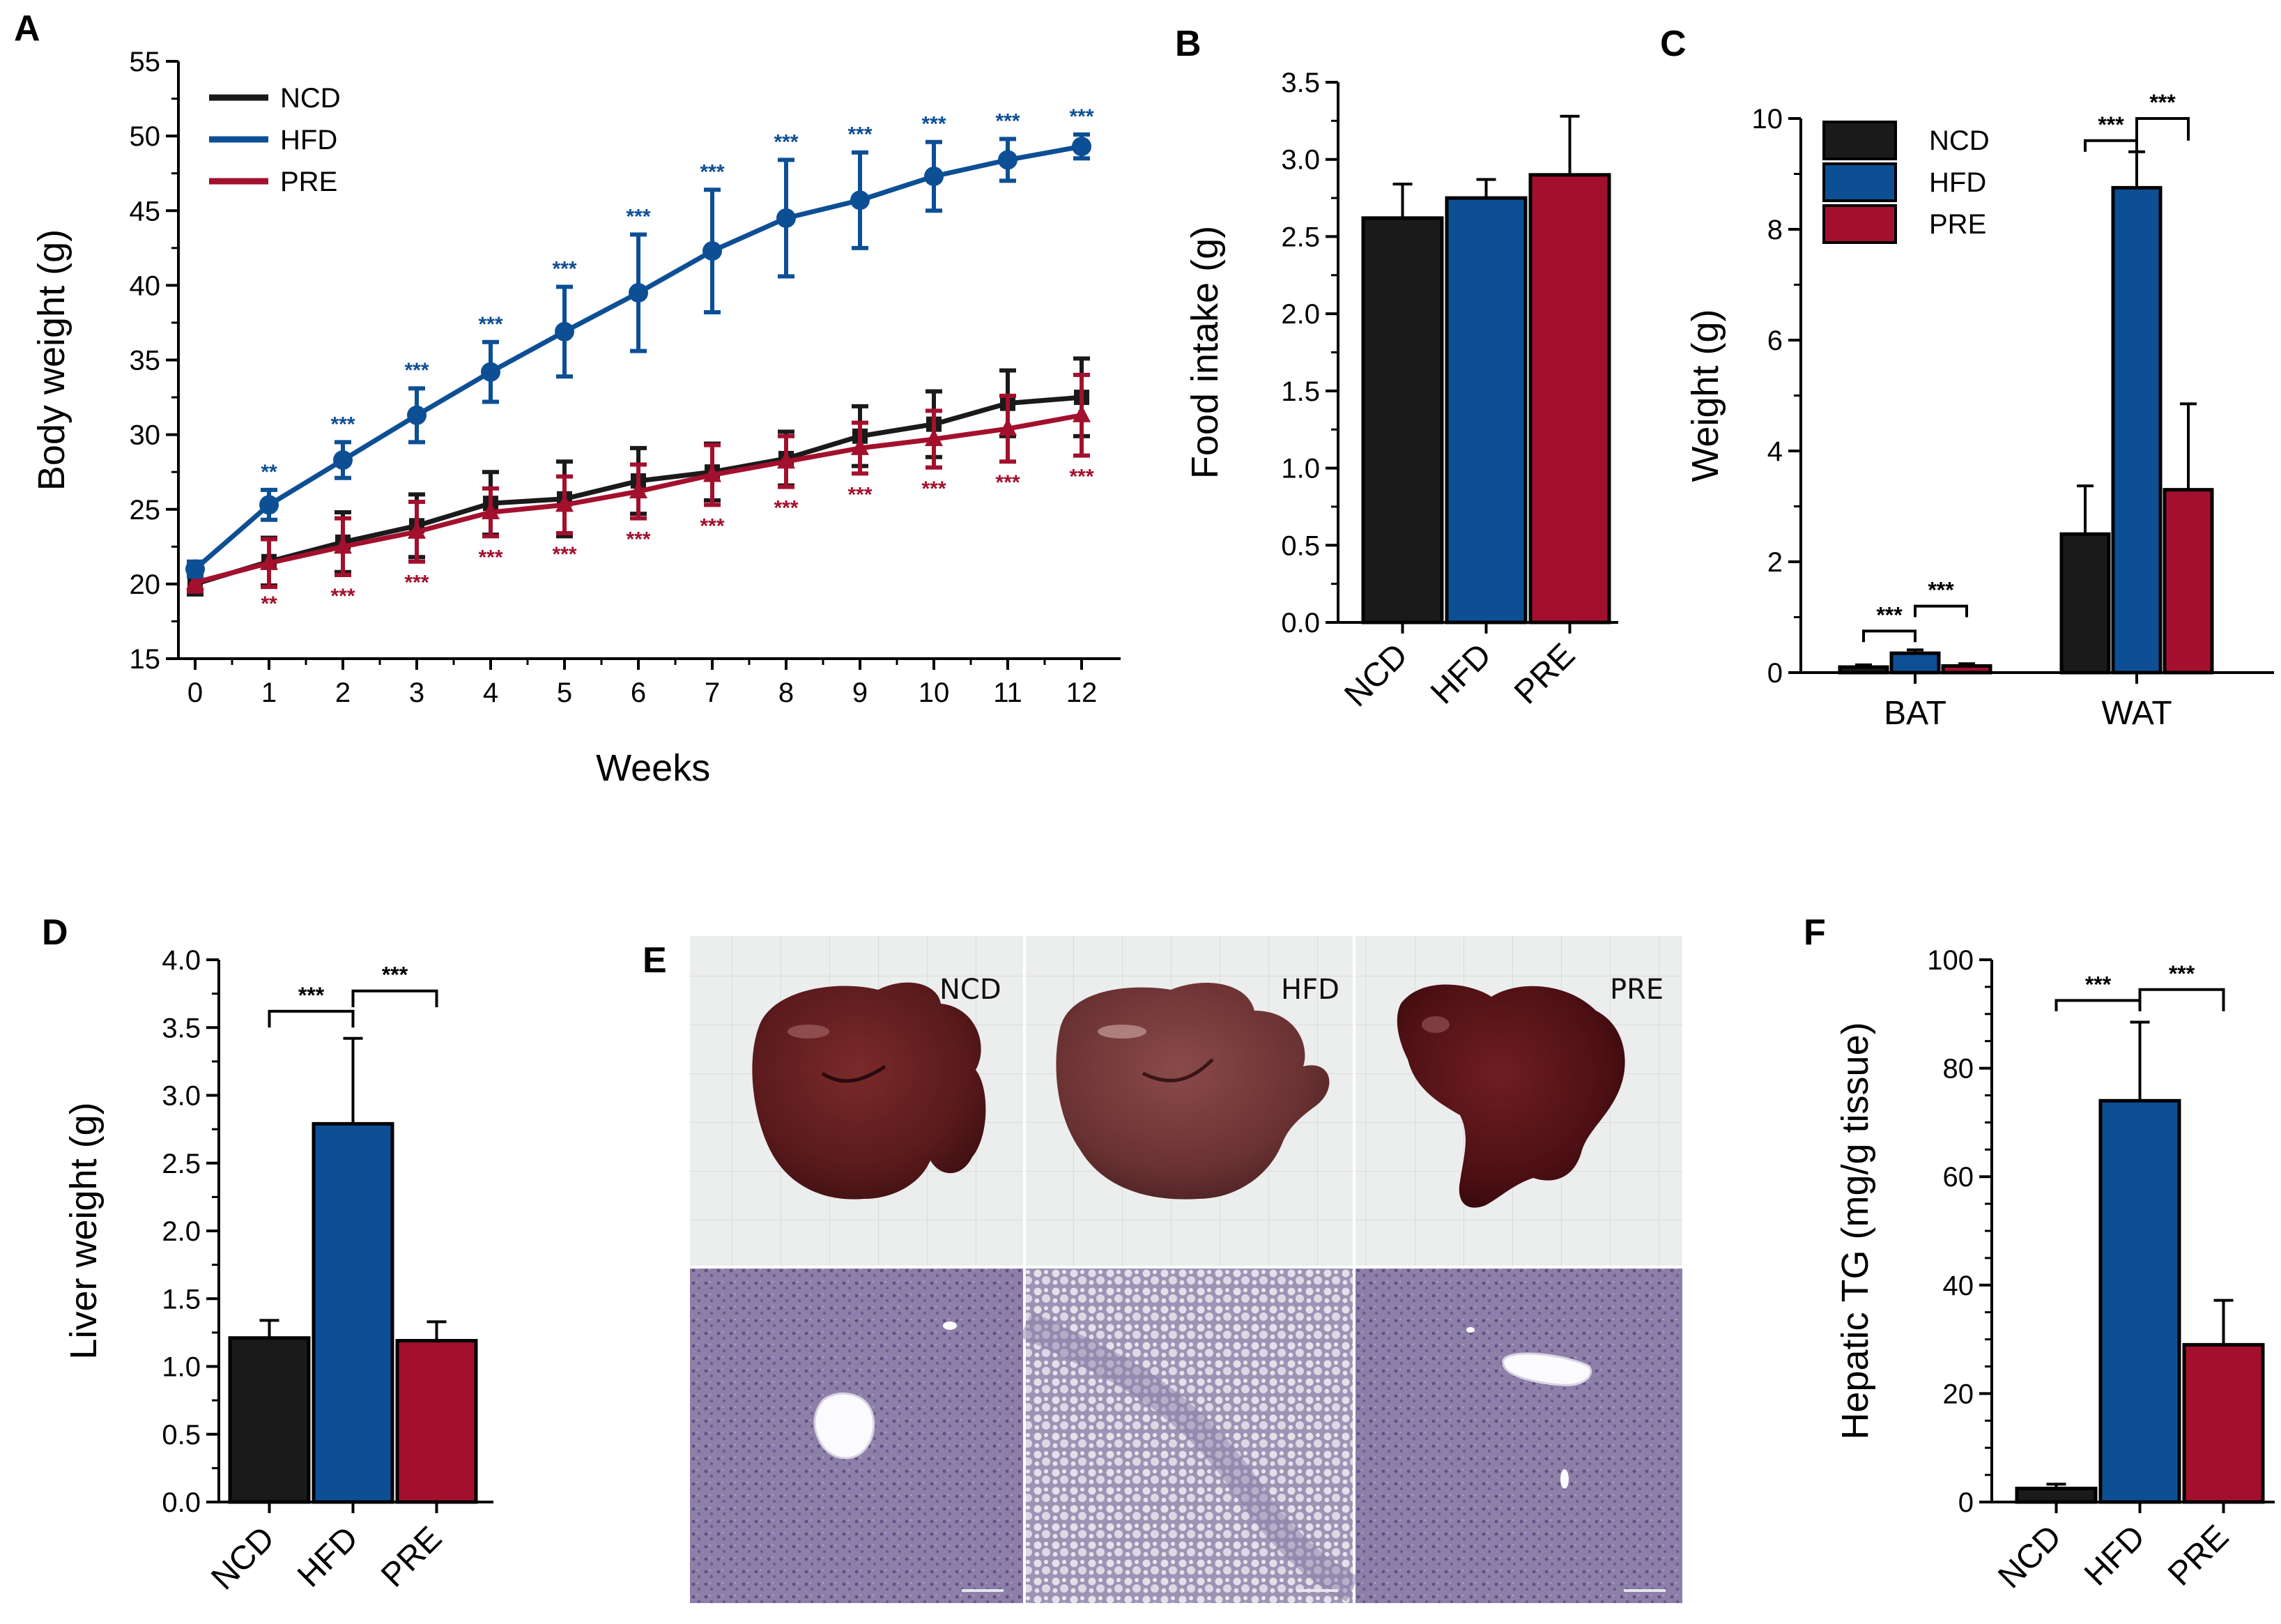 The width and height of the screenshot is (2281, 1624). Describe the element at coordinates (2189, 581) in the screenshot. I see `bar-wat-pre` at that location.